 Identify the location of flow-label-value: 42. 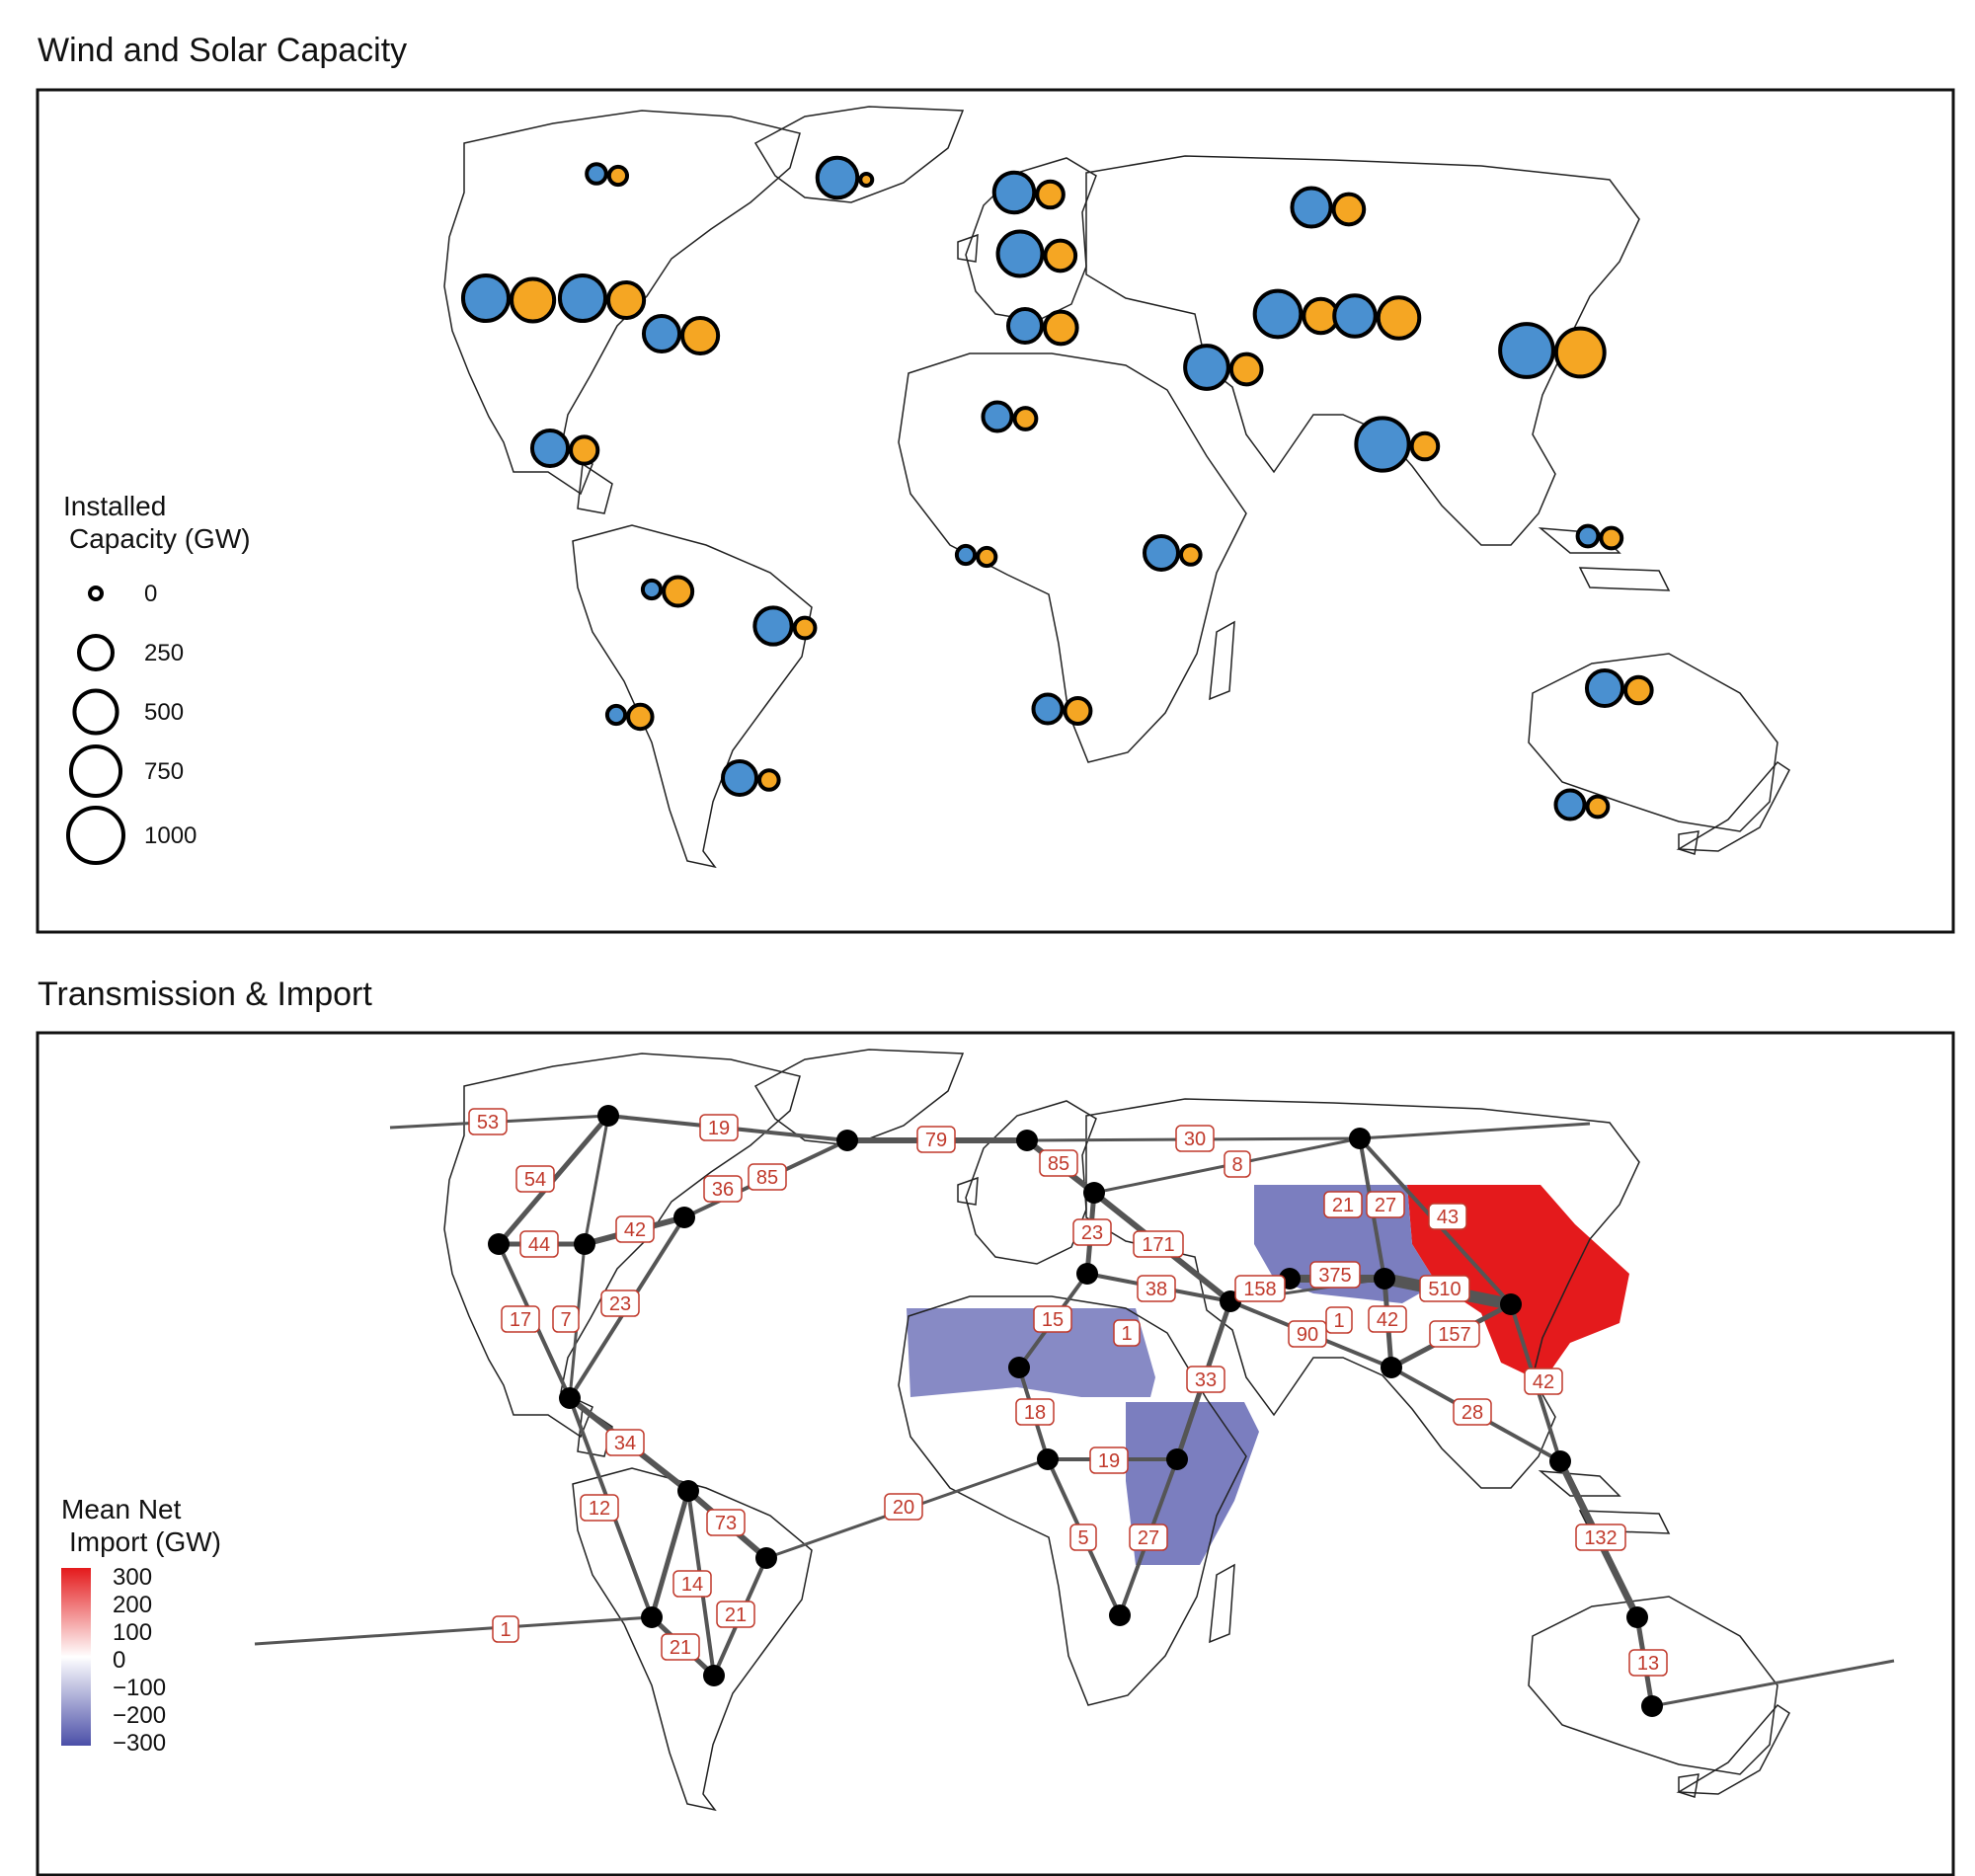
(1544, 1382).